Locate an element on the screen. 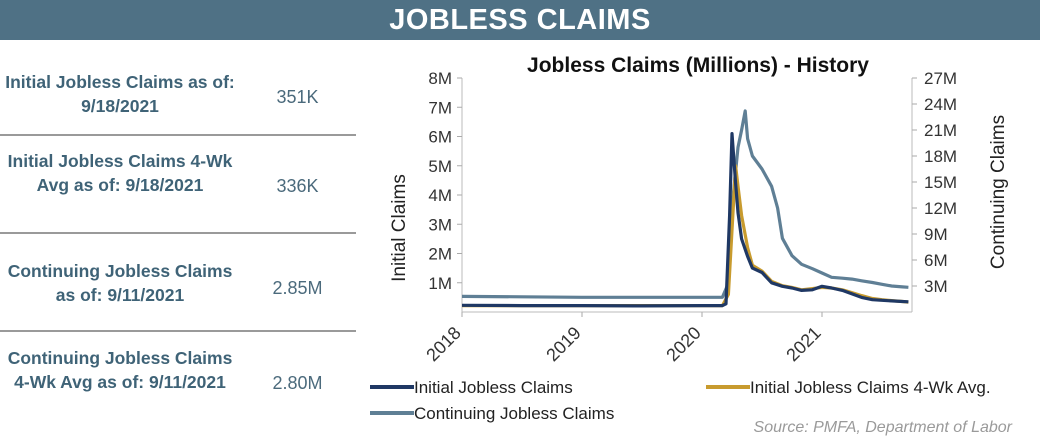  left-axis: 1M 2M 3M 4M 5M 6M 7M 8M is located at coordinates (445, 190).